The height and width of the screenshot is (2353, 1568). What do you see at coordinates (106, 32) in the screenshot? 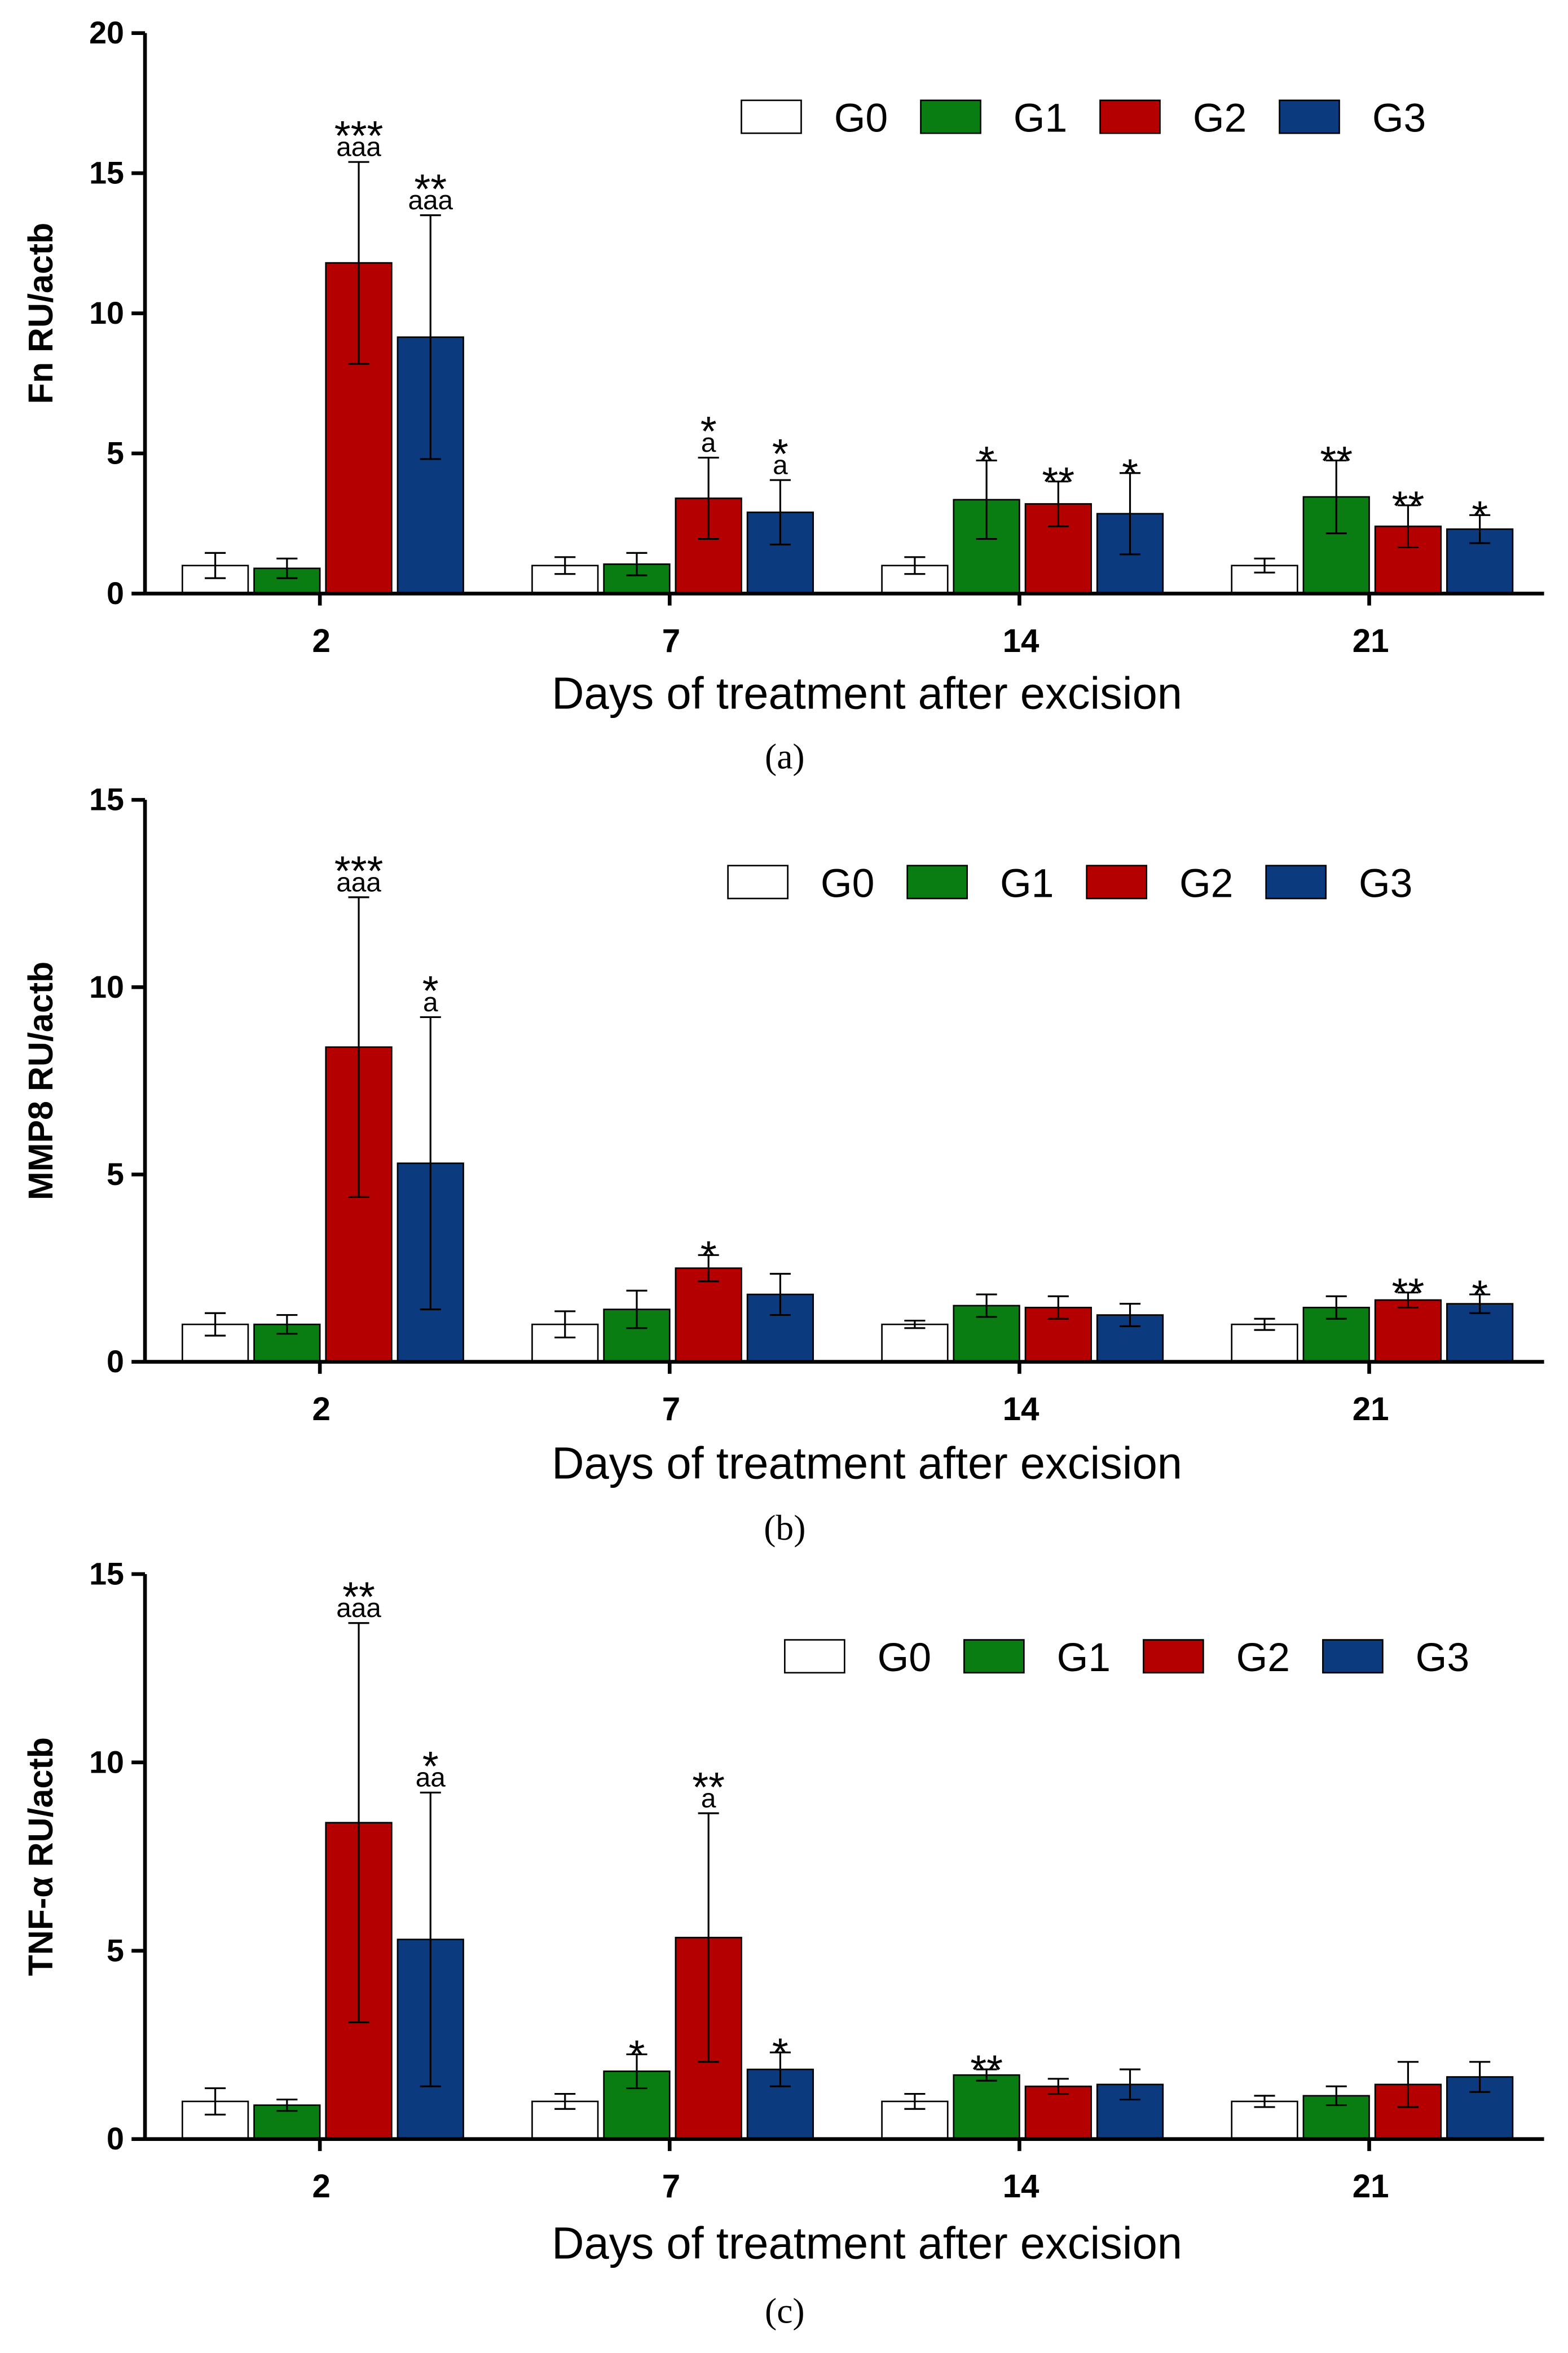
I see `y-tick-label: 20` at bounding box center [106, 32].